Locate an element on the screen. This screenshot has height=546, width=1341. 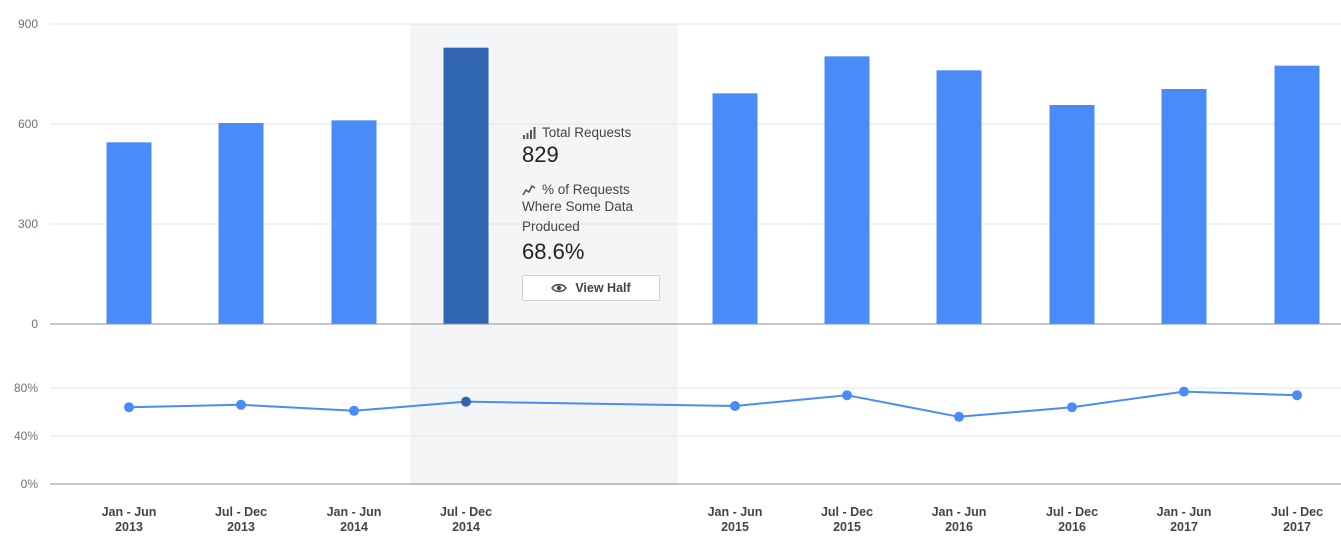
tooltip-metric2-label-line3: Produced is located at coordinates (551, 226).